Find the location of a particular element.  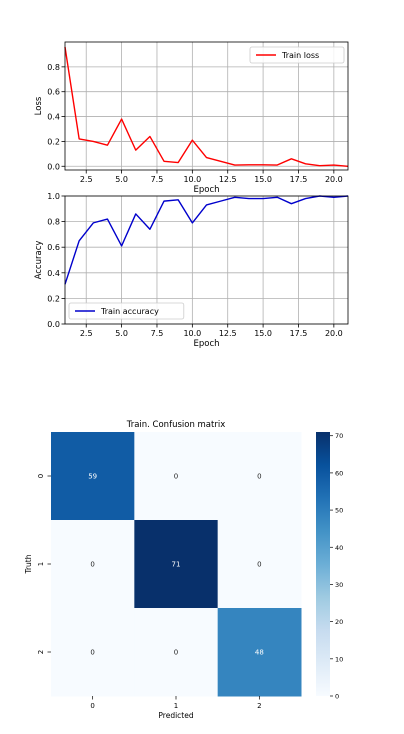

heatmap-title: Train. Confusion matrix is located at coordinates (176, 425).